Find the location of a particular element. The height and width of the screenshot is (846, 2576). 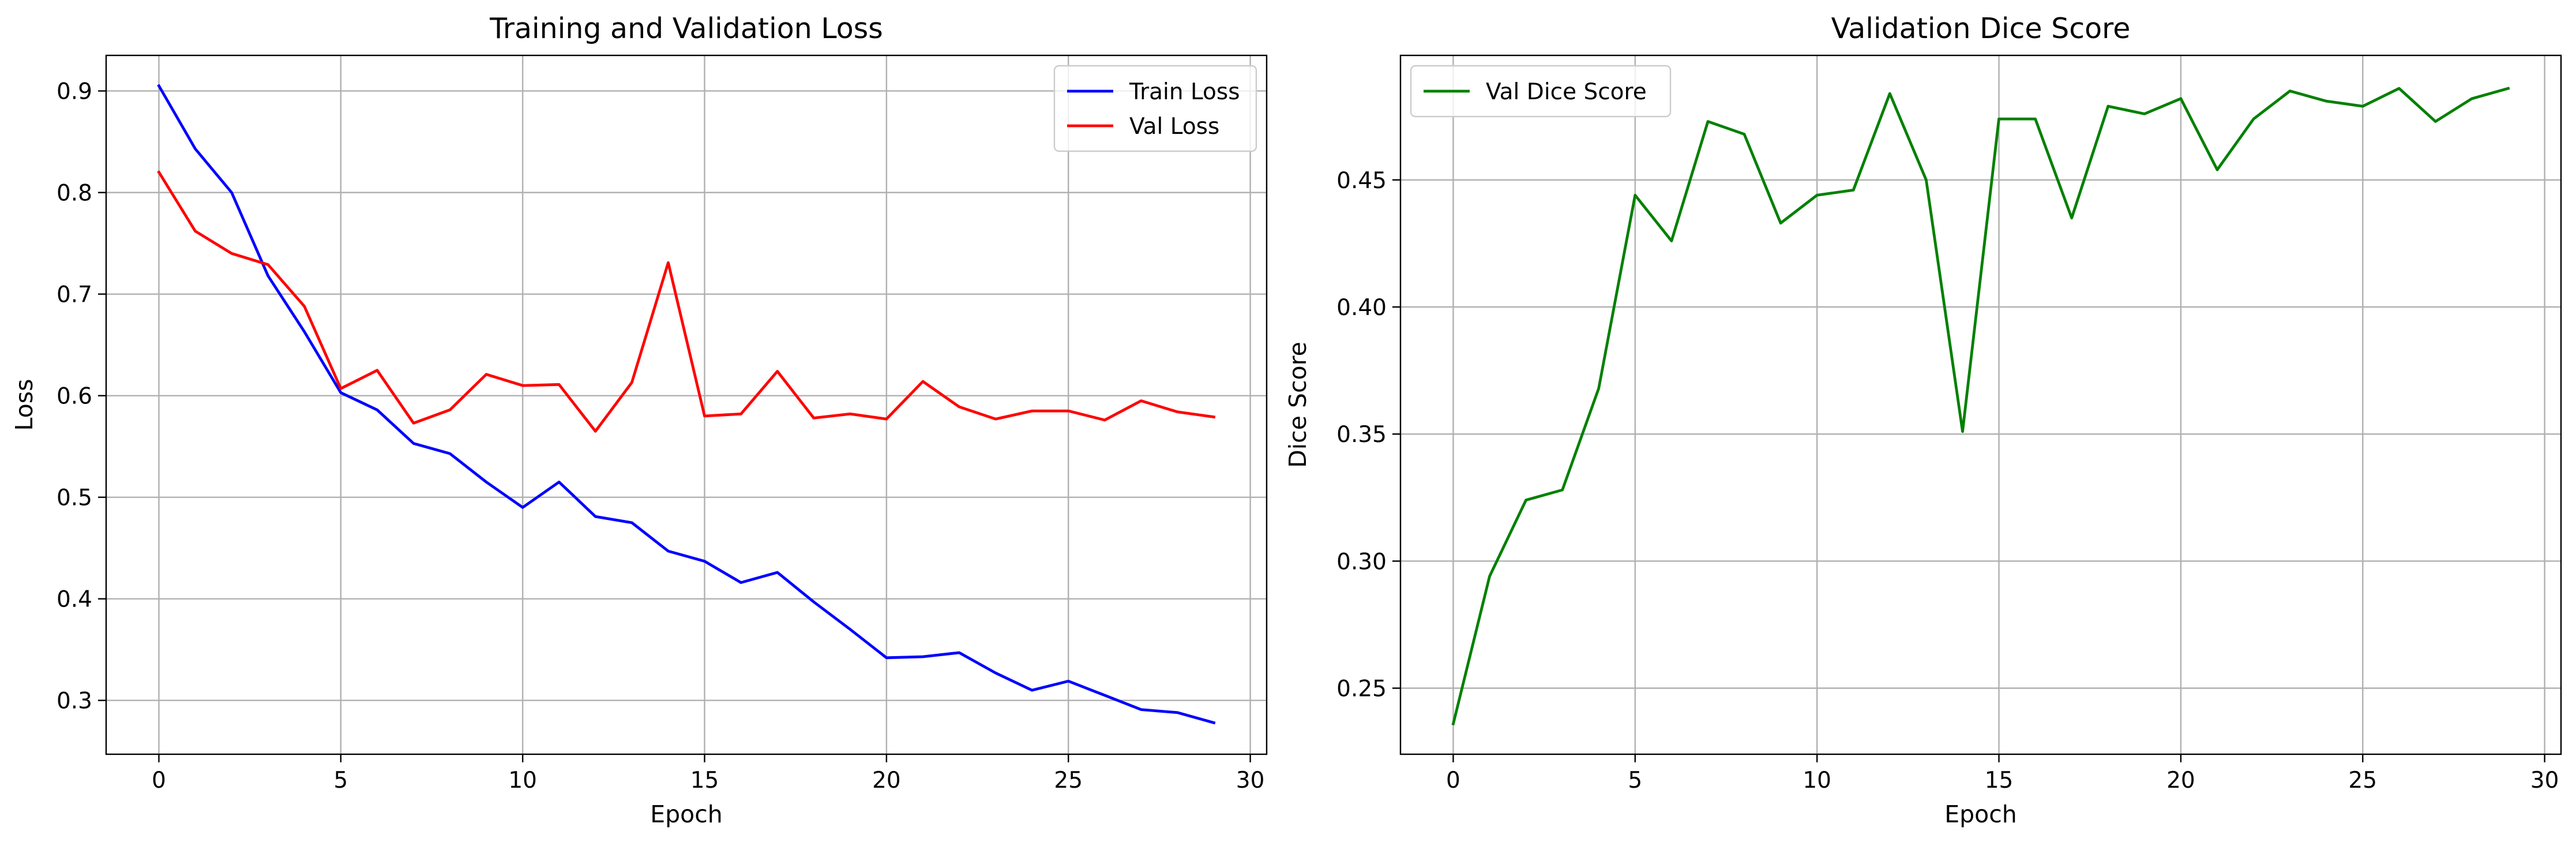

y-tick-label: 0.45 is located at coordinates (1361, 181).